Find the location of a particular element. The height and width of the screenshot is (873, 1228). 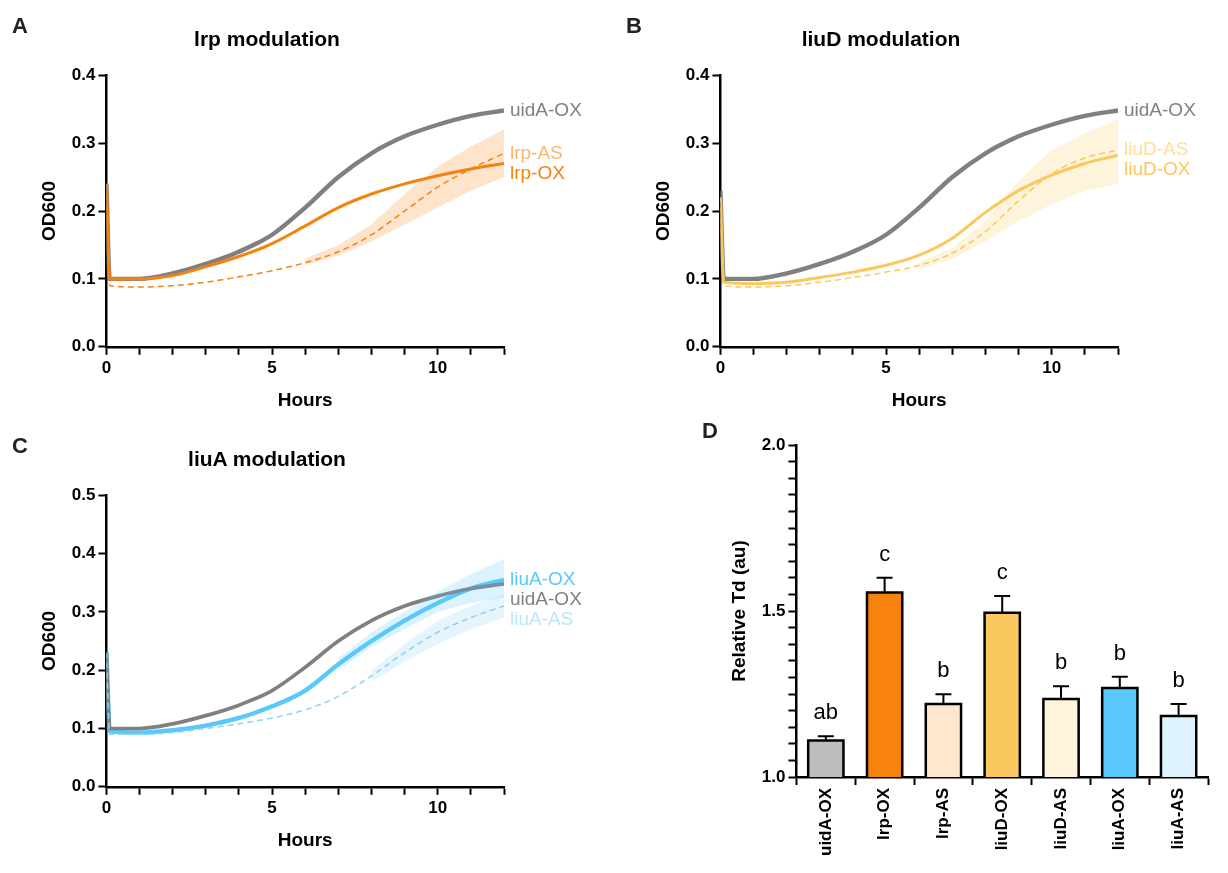

text: B is located at coordinates (634, 26).